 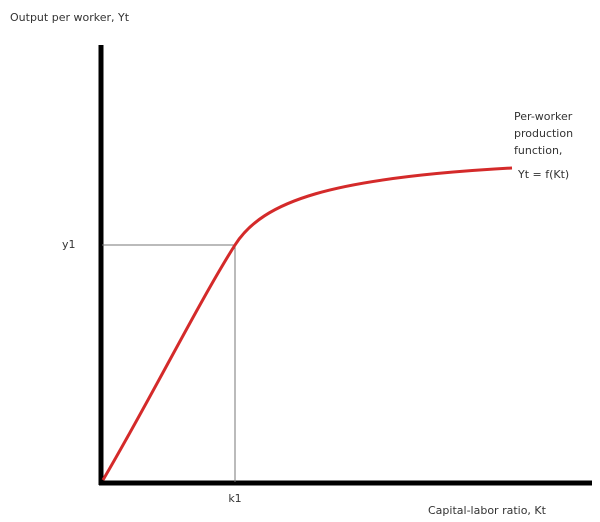 I want to click on x-mark-label: k1, so click(x=234, y=498).